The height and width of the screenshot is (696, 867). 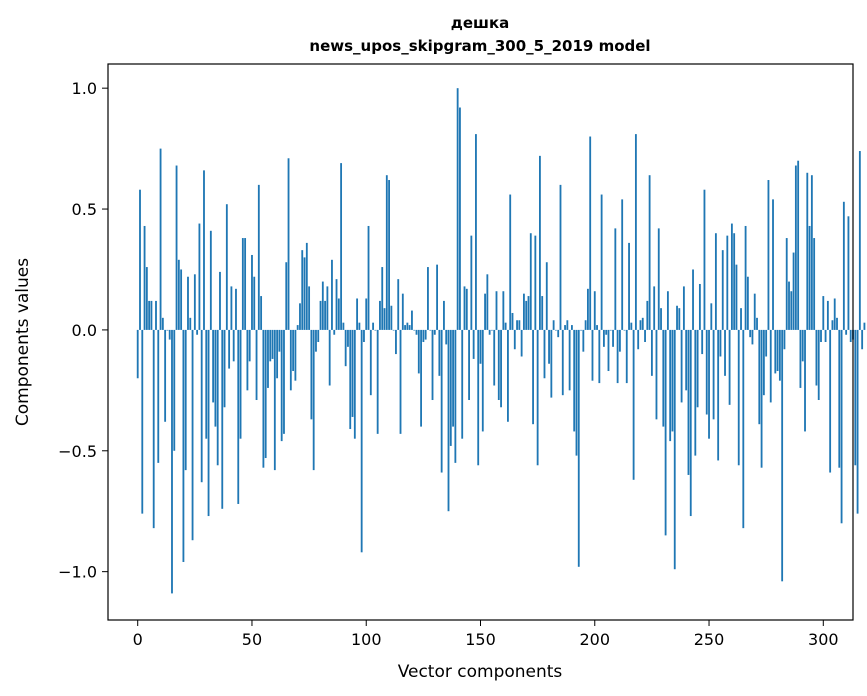 What do you see at coordinates (480, 23) in the screenshot?
I see `chart-title: дешка` at bounding box center [480, 23].